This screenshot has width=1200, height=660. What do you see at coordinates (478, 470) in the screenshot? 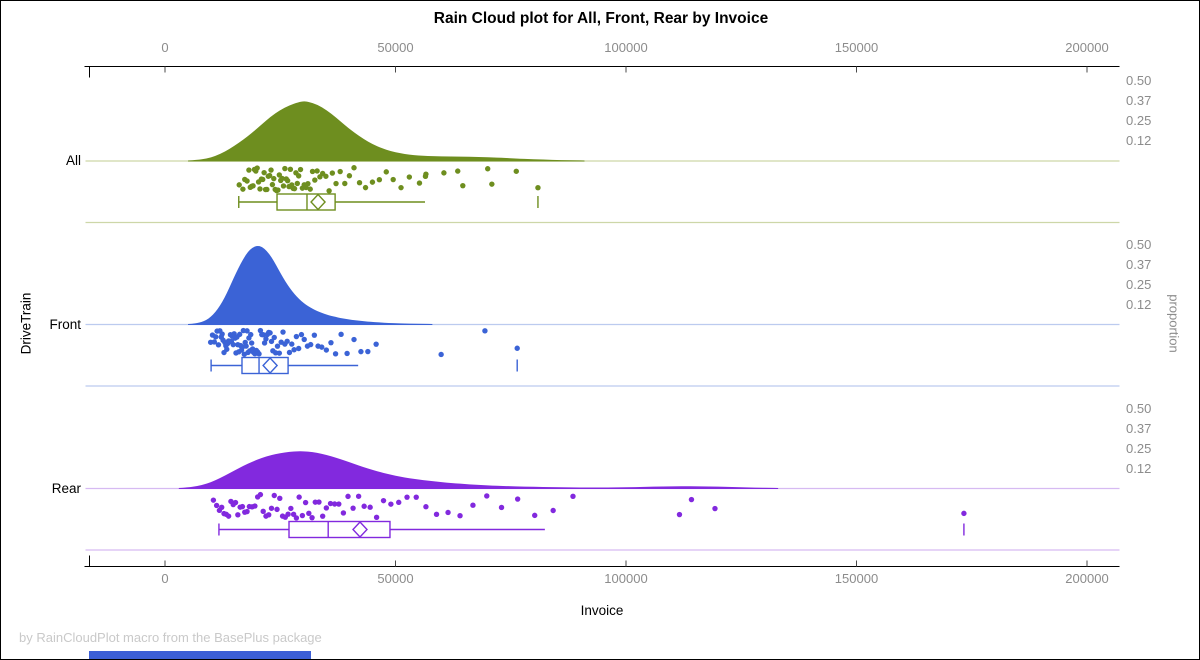
I see `density-cloud-rear` at bounding box center [478, 470].